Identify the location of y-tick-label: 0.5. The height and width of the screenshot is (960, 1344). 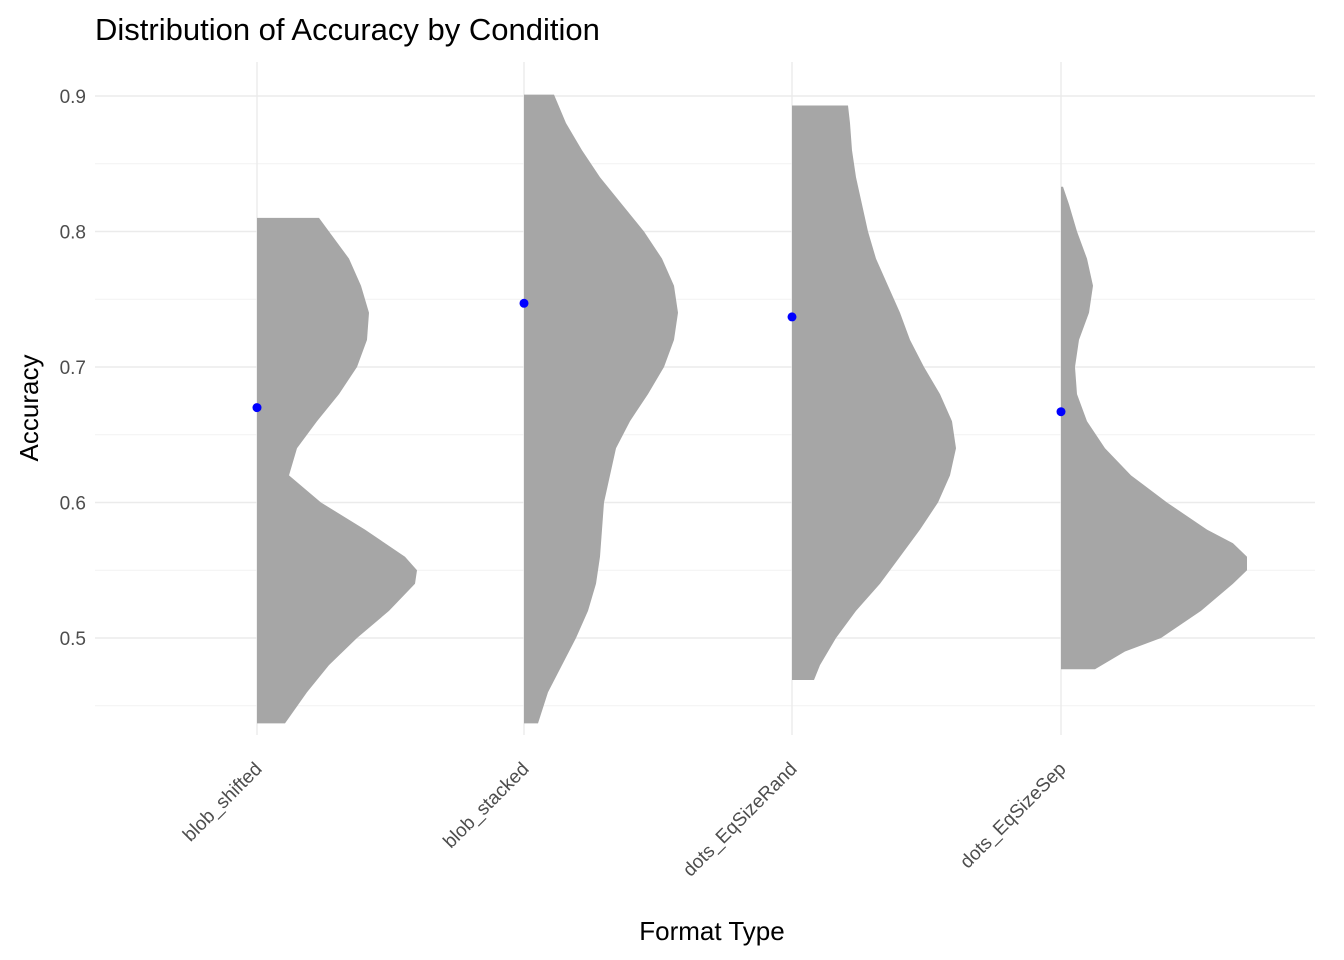
(73, 639).